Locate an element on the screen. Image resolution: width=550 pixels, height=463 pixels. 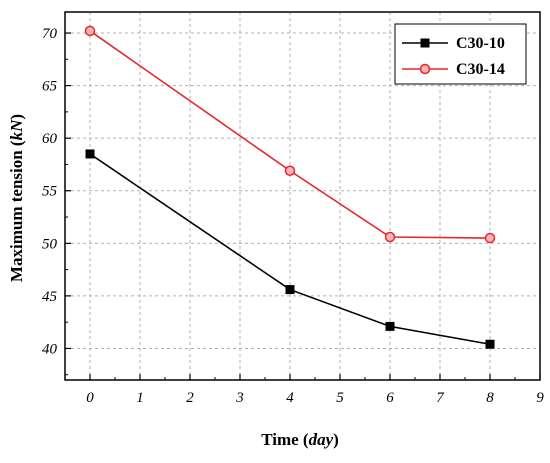
y-tick-label: 40 is located at coordinates (50, 349).